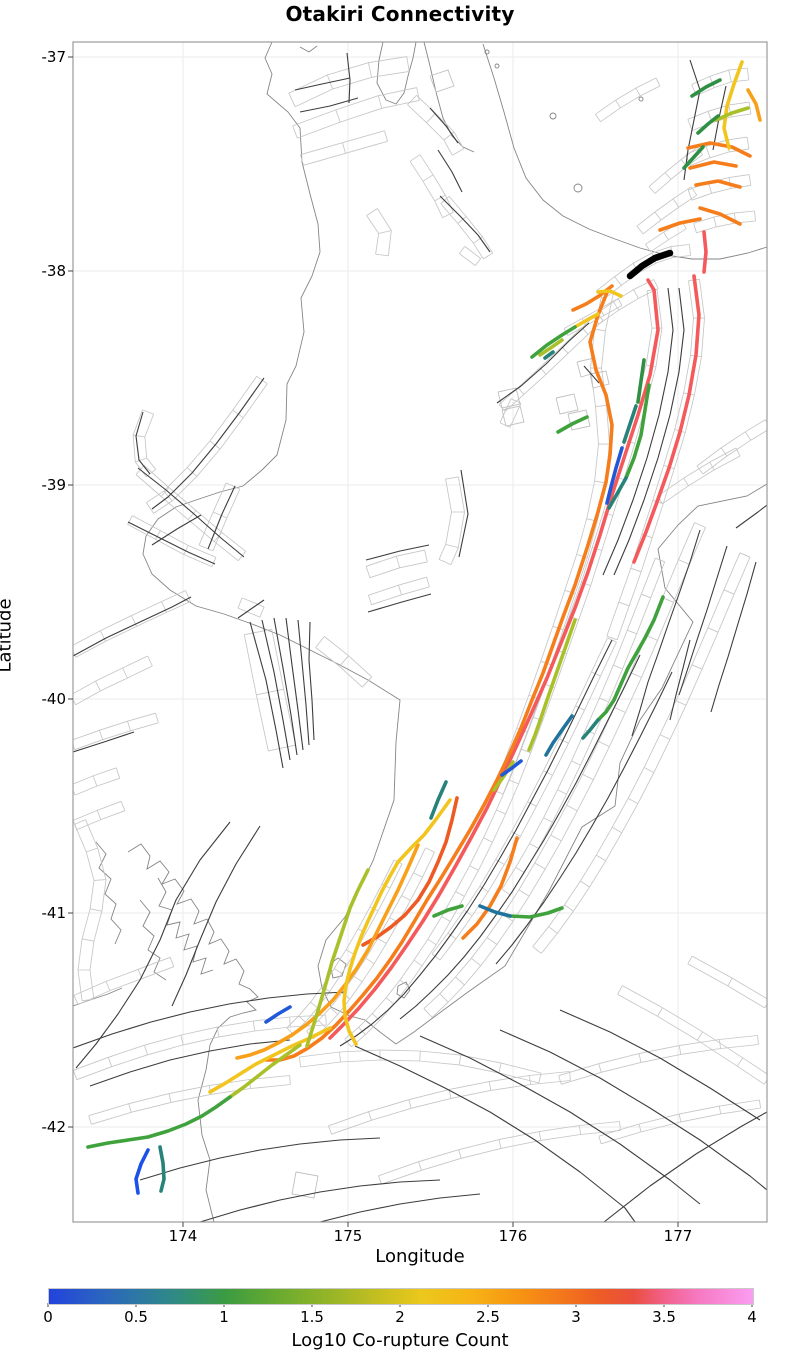 The image size is (800, 1369). What do you see at coordinates (48, 1317) in the screenshot?
I see `colorbar-tick-label: 0` at bounding box center [48, 1317].